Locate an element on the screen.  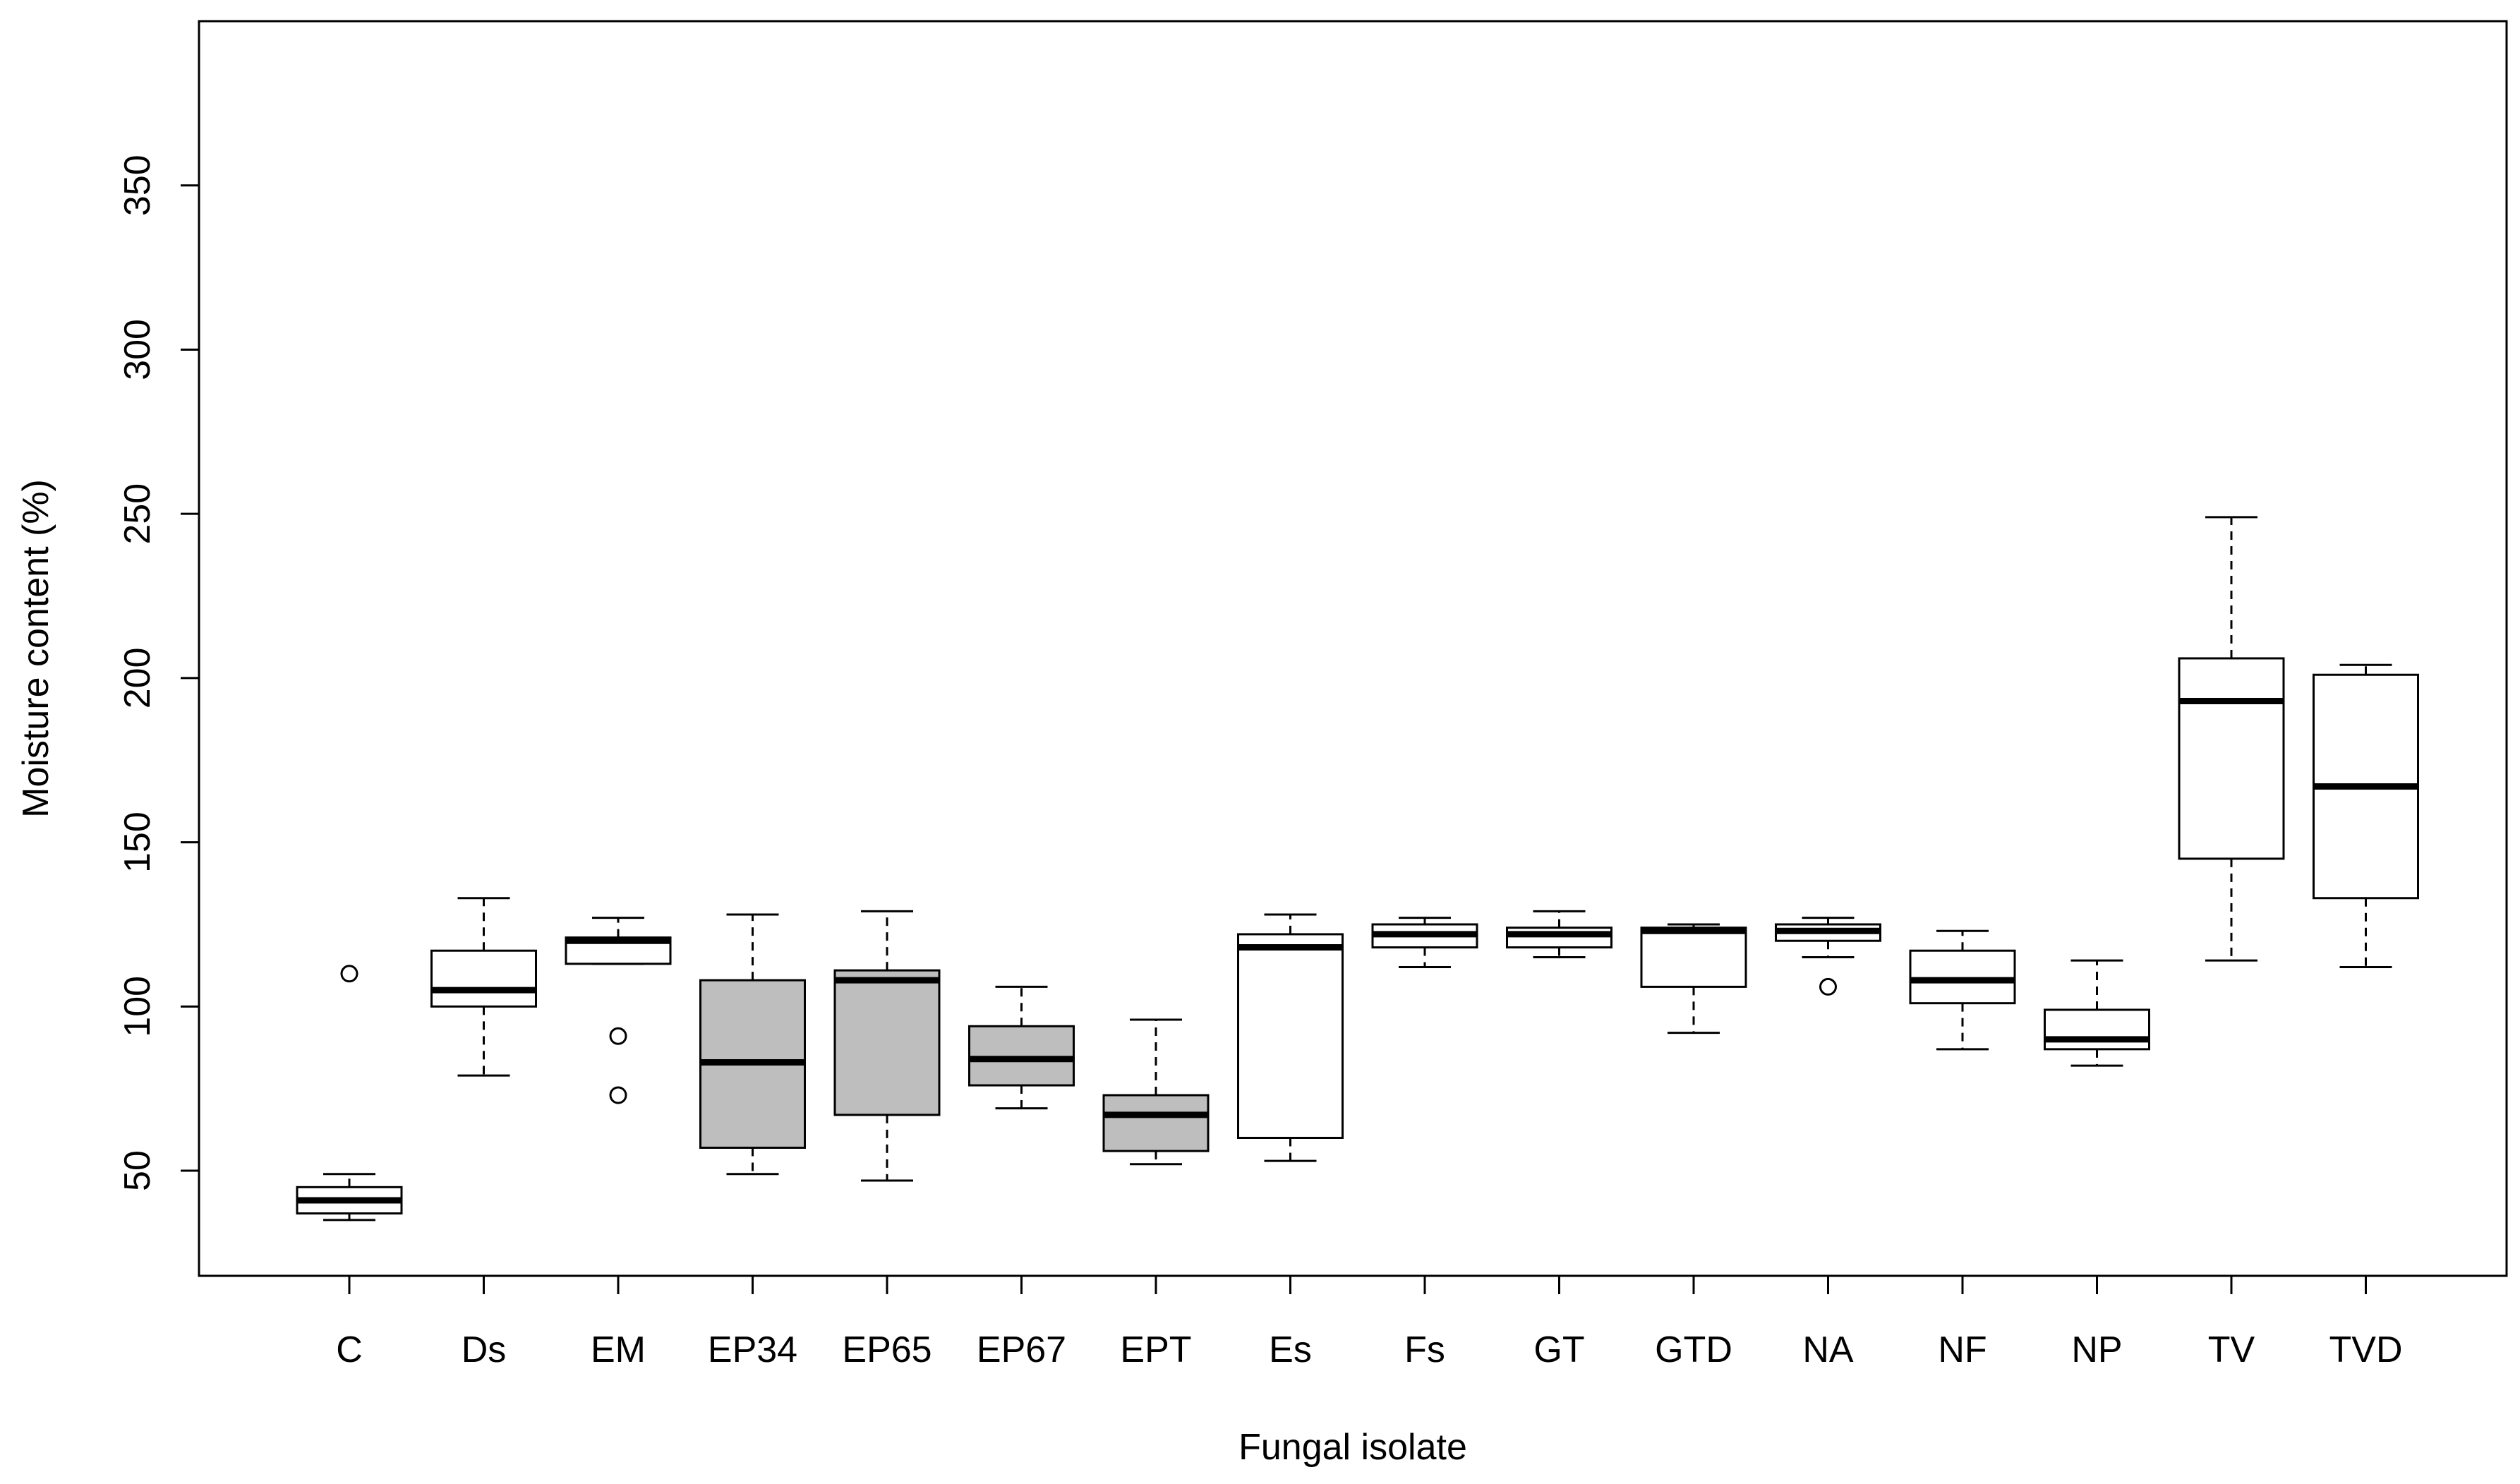
box-es is located at coordinates (1291, 1037).